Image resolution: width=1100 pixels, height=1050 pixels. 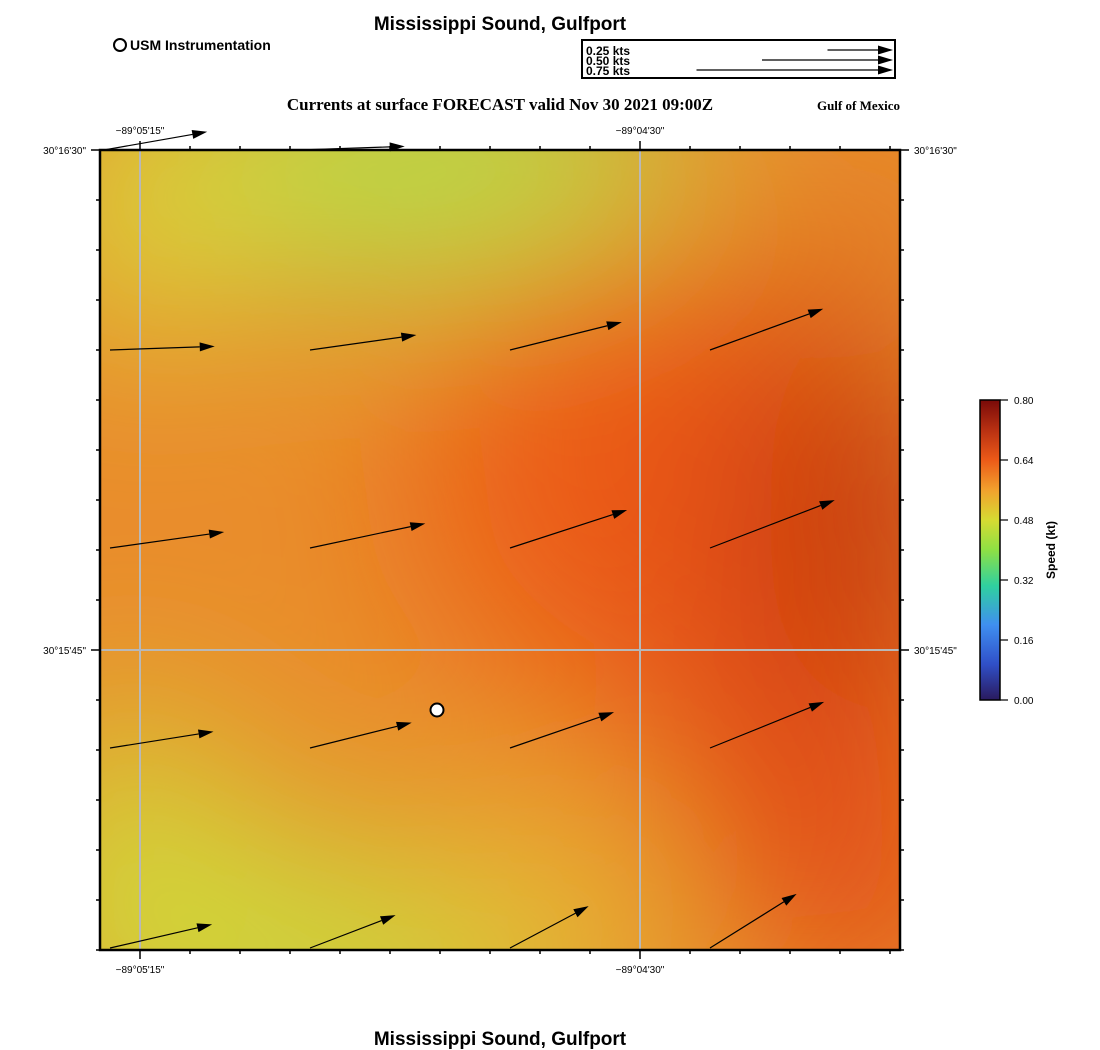 I want to click on vector-key: 0.25 kts 0.50 kts 0.75 kts, so click(x=738, y=59).